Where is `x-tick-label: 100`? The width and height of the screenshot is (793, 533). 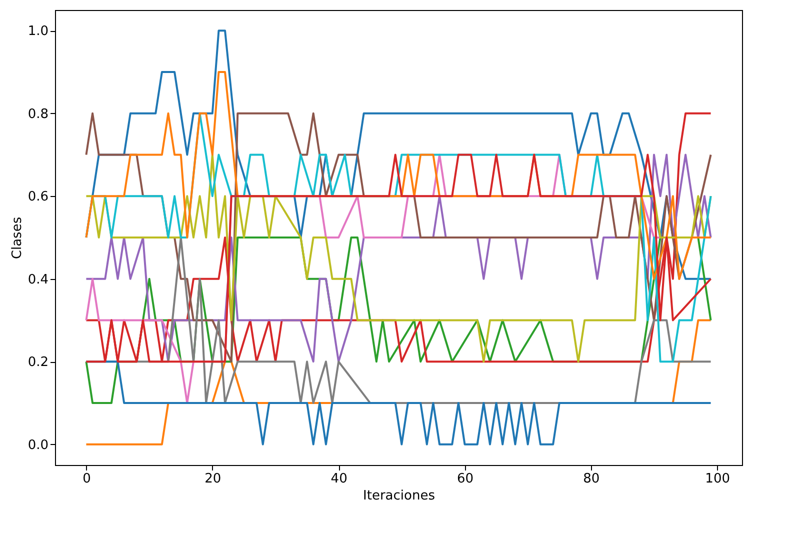 x-tick-label: 100 is located at coordinates (717, 479).